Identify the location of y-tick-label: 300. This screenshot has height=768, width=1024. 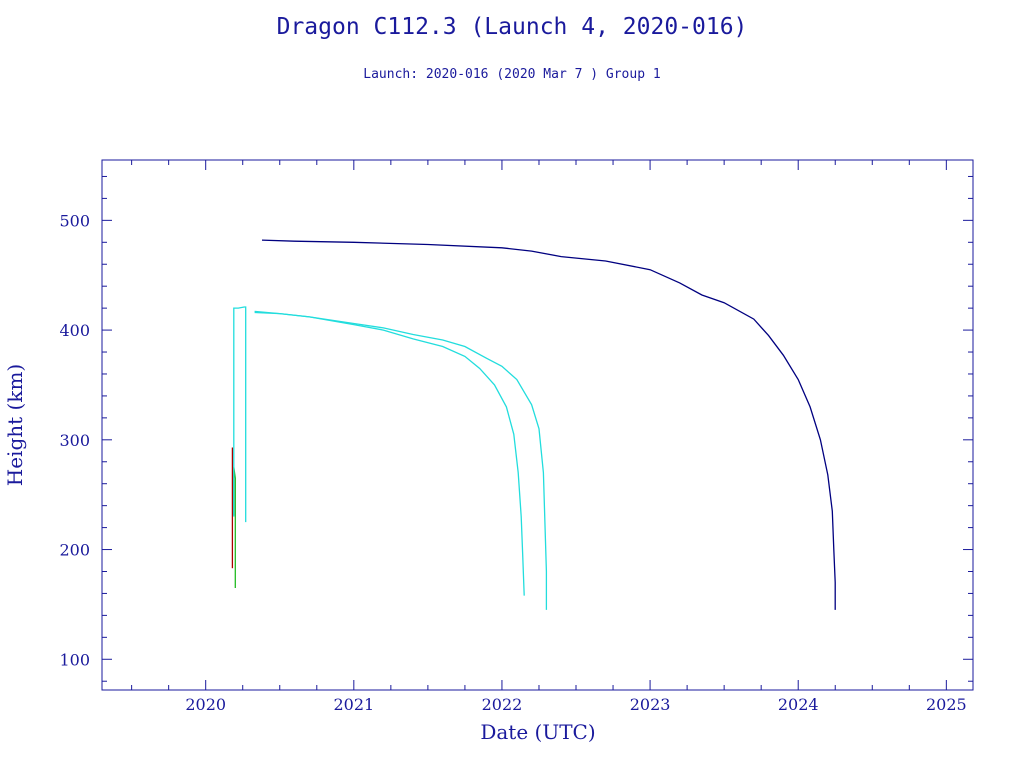
(74, 440).